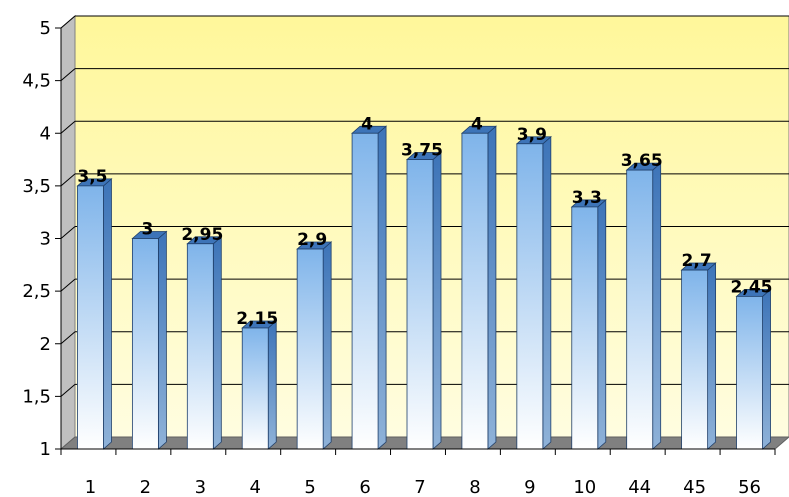 This screenshot has width=789, height=497. What do you see at coordinates (474, 487) in the screenshot?
I see `x-tick-label: 8` at bounding box center [474, 487].